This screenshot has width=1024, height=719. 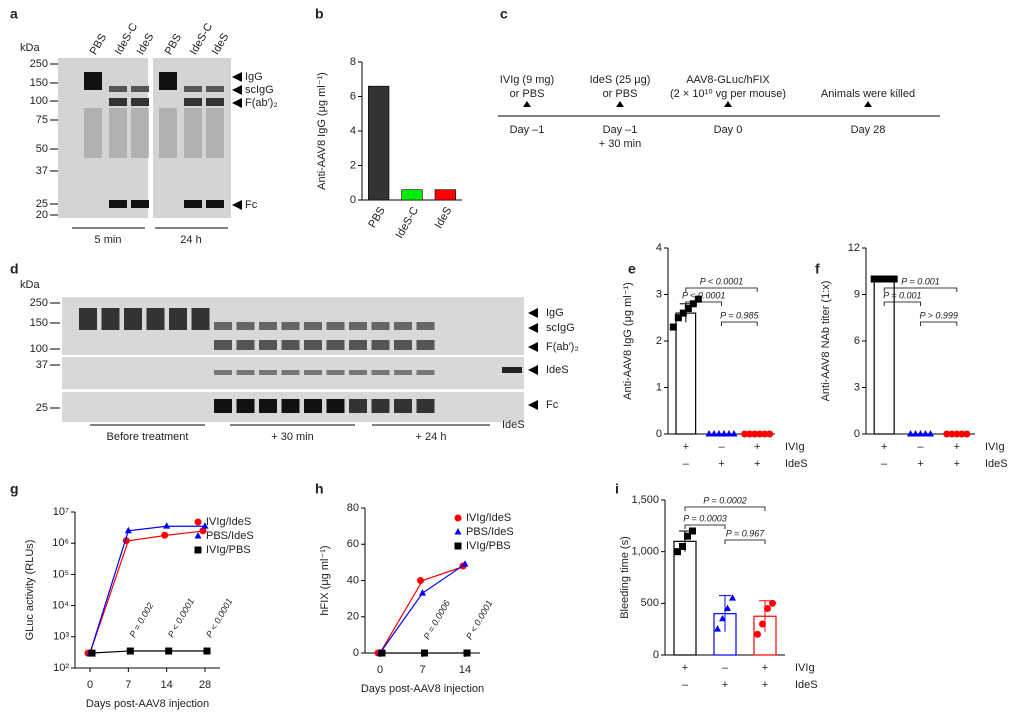 What do you see at coordinates (90, 685) in the screenshot?
I see `x-tick-label: 0` at bounding box center [90, 685].